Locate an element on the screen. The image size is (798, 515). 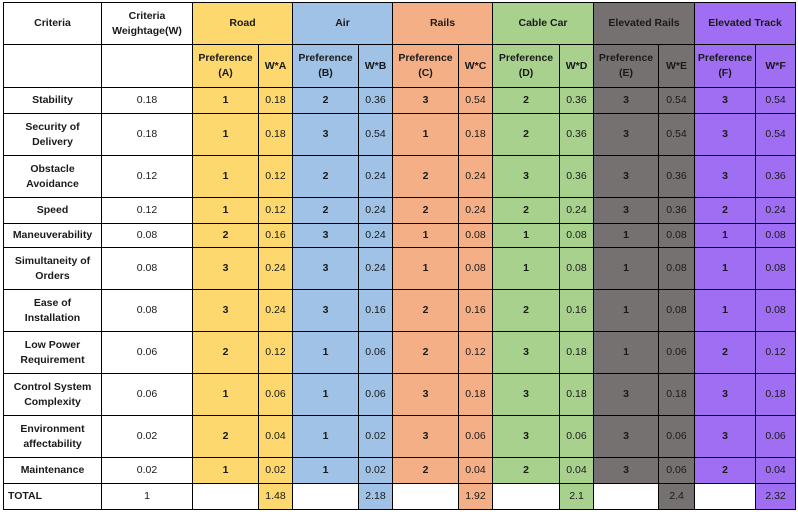
total-label: TOTAL is located at coordinates (52, 496).